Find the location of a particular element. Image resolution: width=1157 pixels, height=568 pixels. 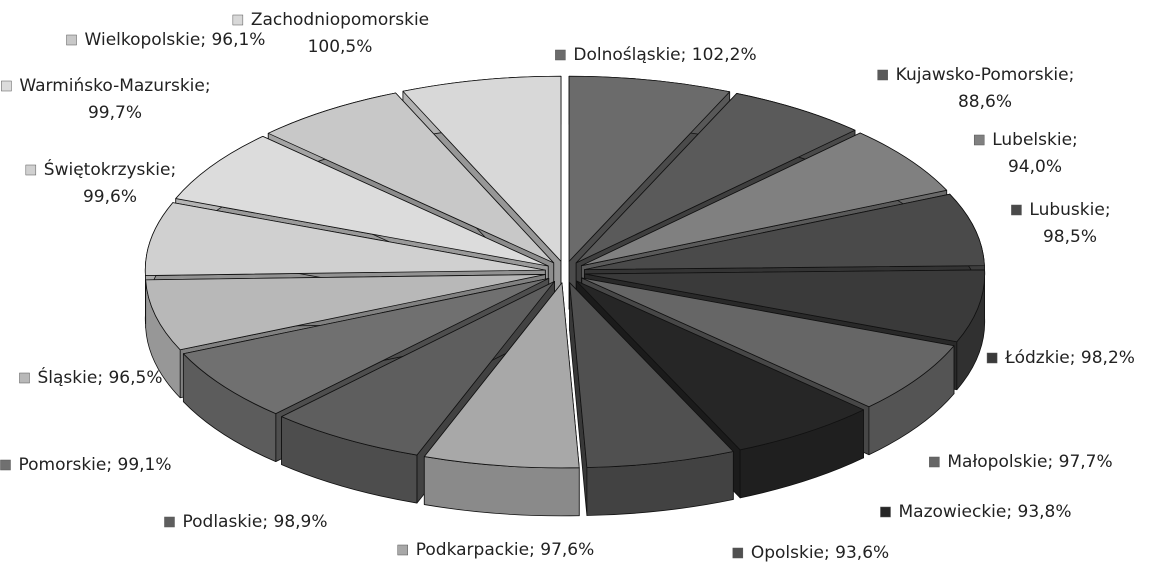

data-label: Dolnośląskie; 102,2% is located at coordinates (656, 55).